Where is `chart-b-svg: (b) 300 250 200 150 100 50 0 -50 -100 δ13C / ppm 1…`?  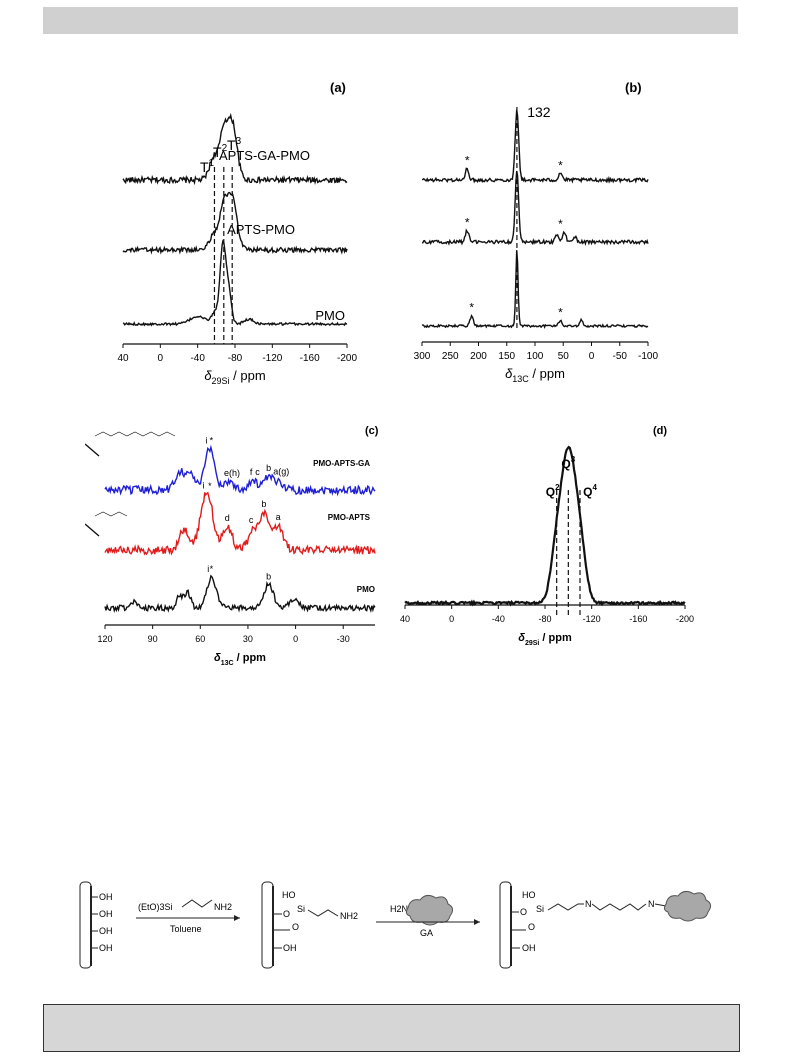
chart-b-svg: (b) 300 250 200 150 100 50 0 -50 -100 δ13C / ppm 1… is located at coordinates (536, 232).